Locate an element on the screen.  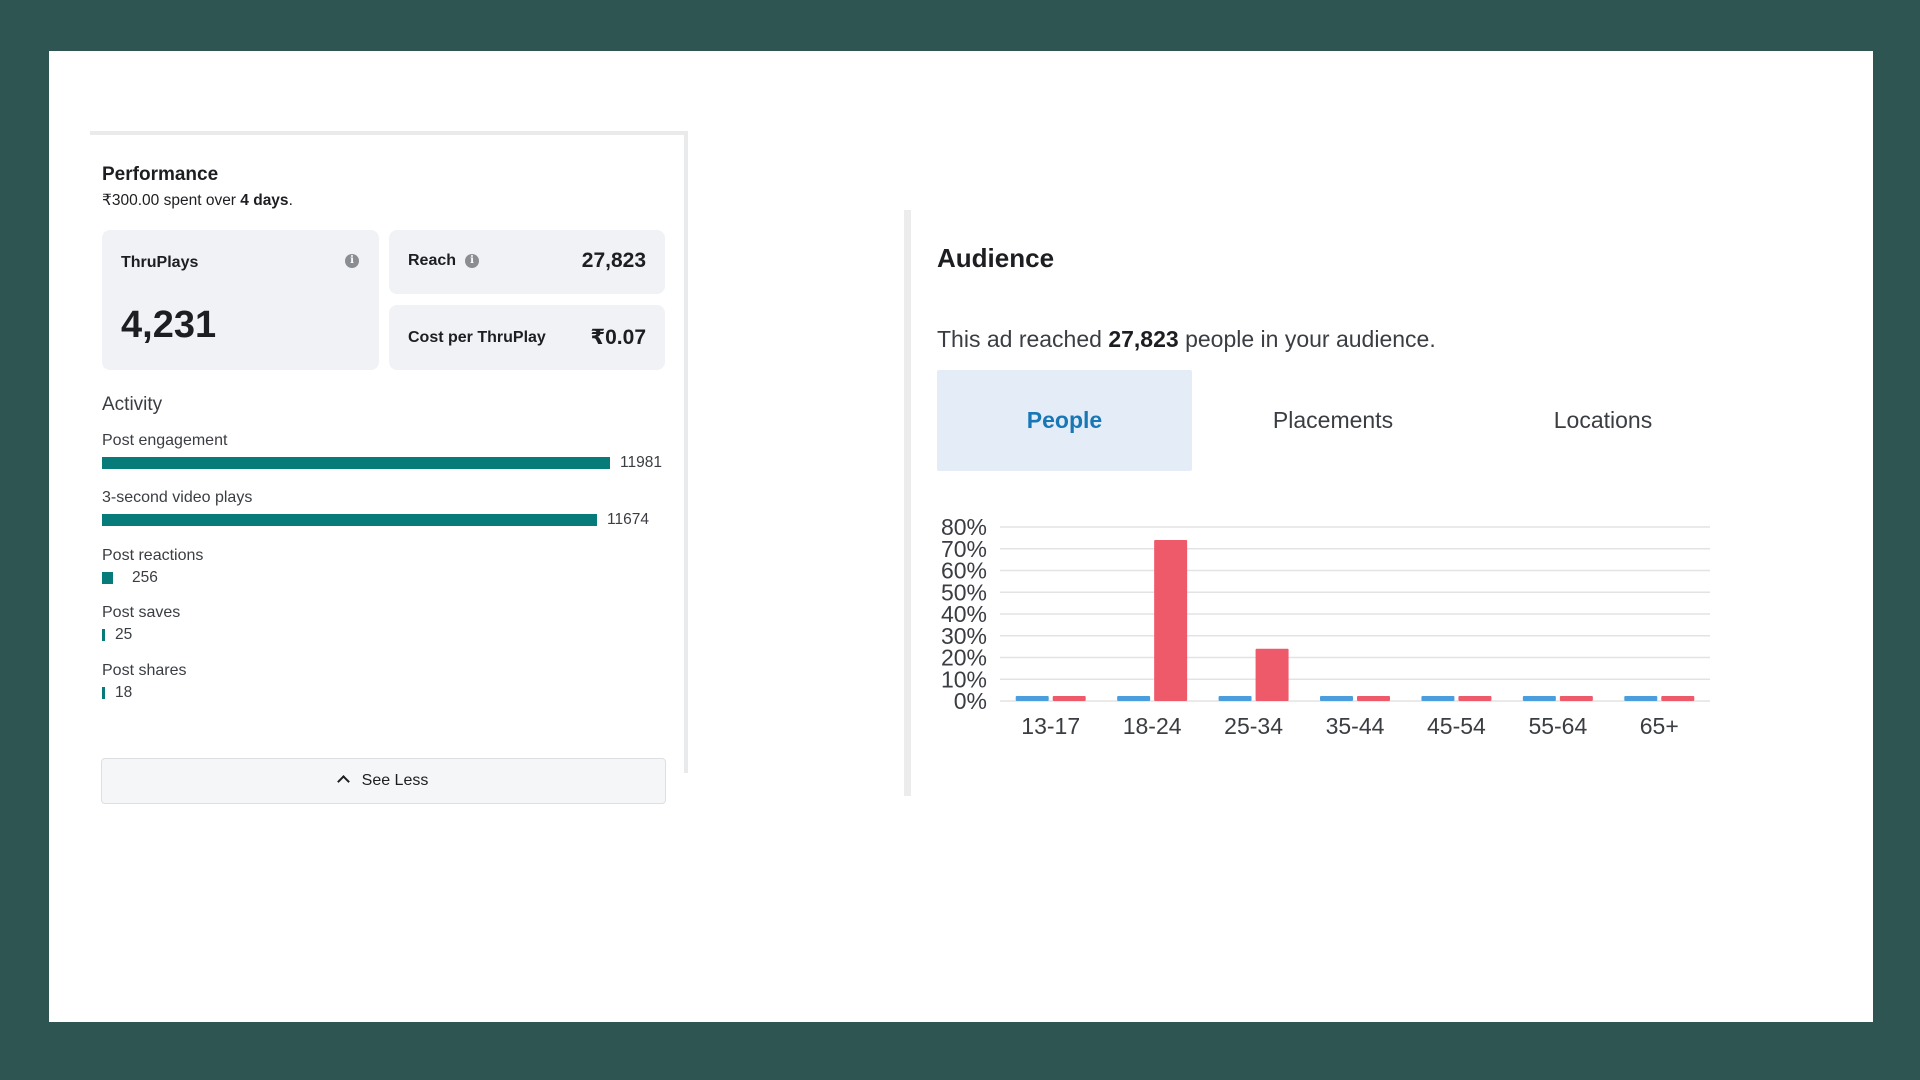
tab-placements: Placements is located at coordinates (1333, 420).